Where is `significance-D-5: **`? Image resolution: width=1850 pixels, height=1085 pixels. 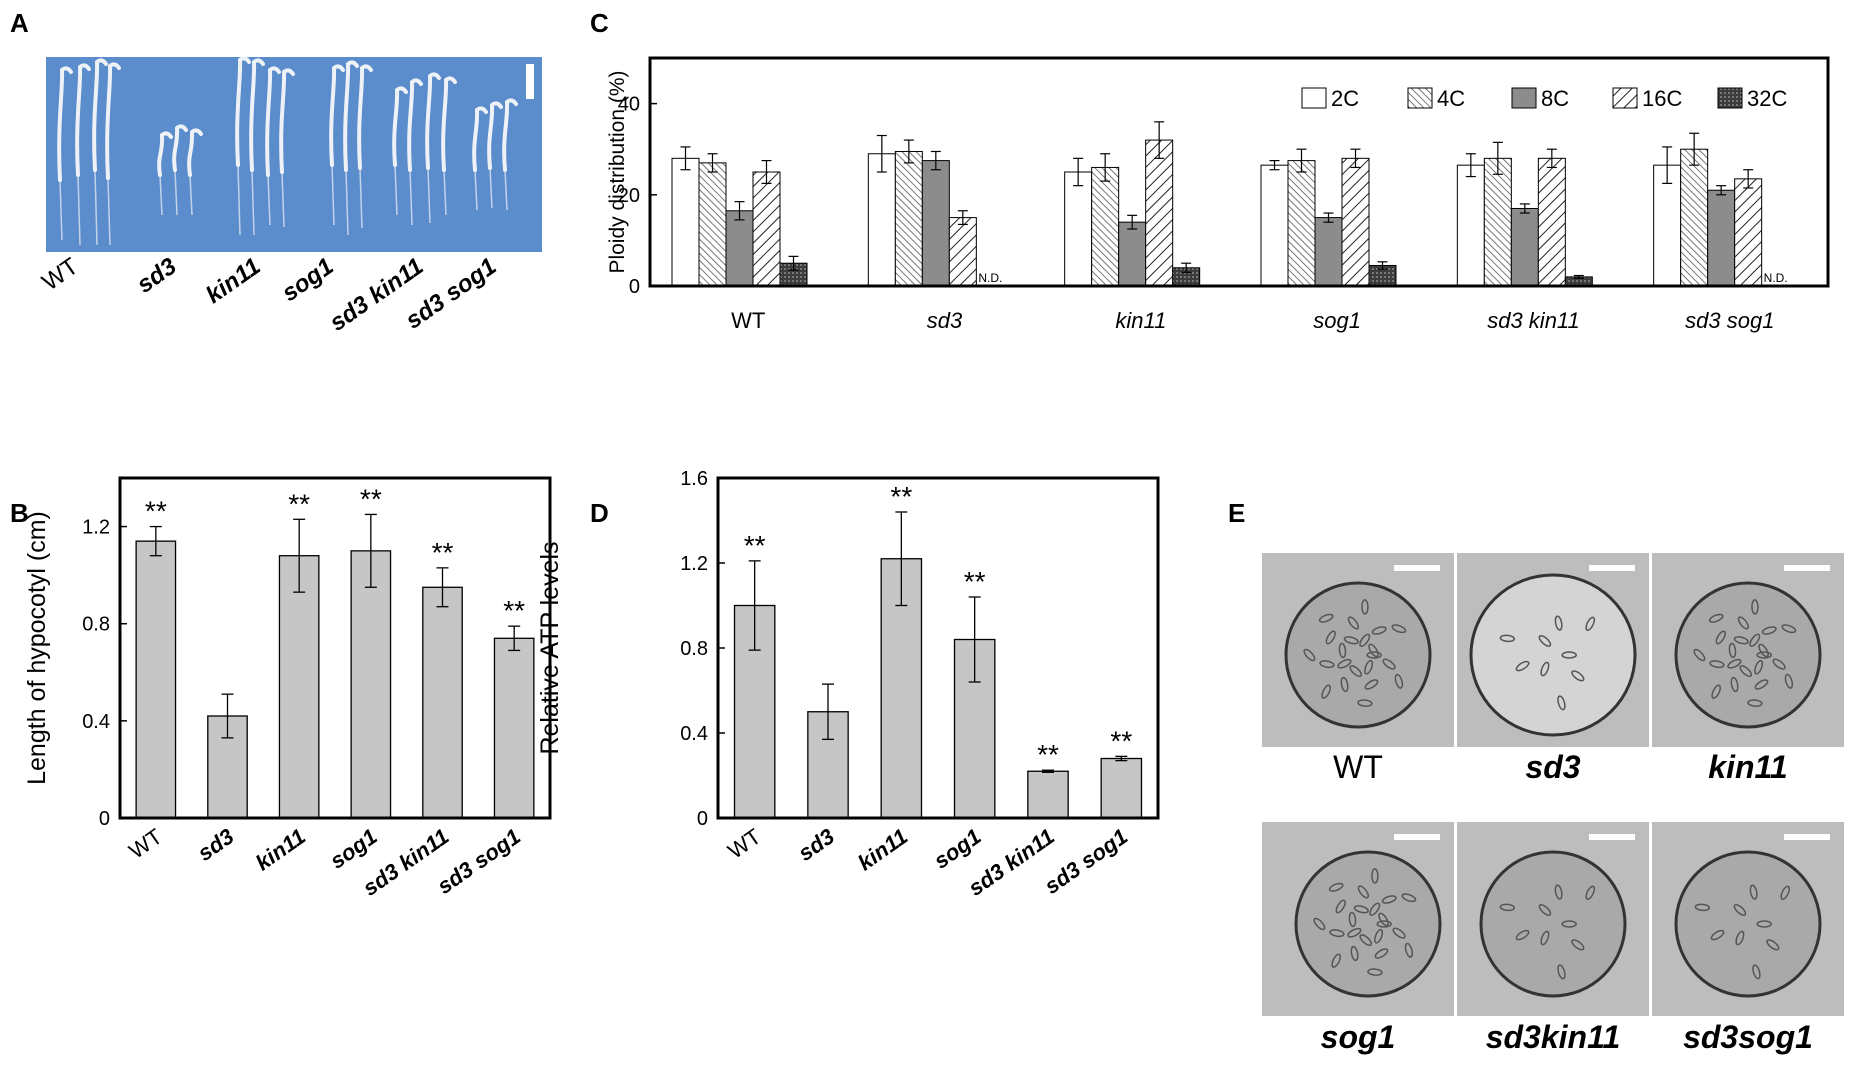
significance-D-5: ** is located at coordinates (1121, 740).